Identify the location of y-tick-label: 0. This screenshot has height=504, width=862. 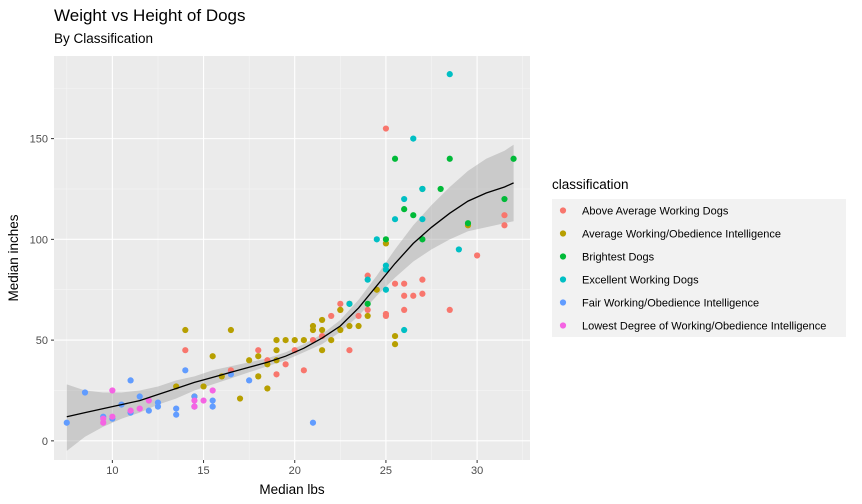
(45, 442).